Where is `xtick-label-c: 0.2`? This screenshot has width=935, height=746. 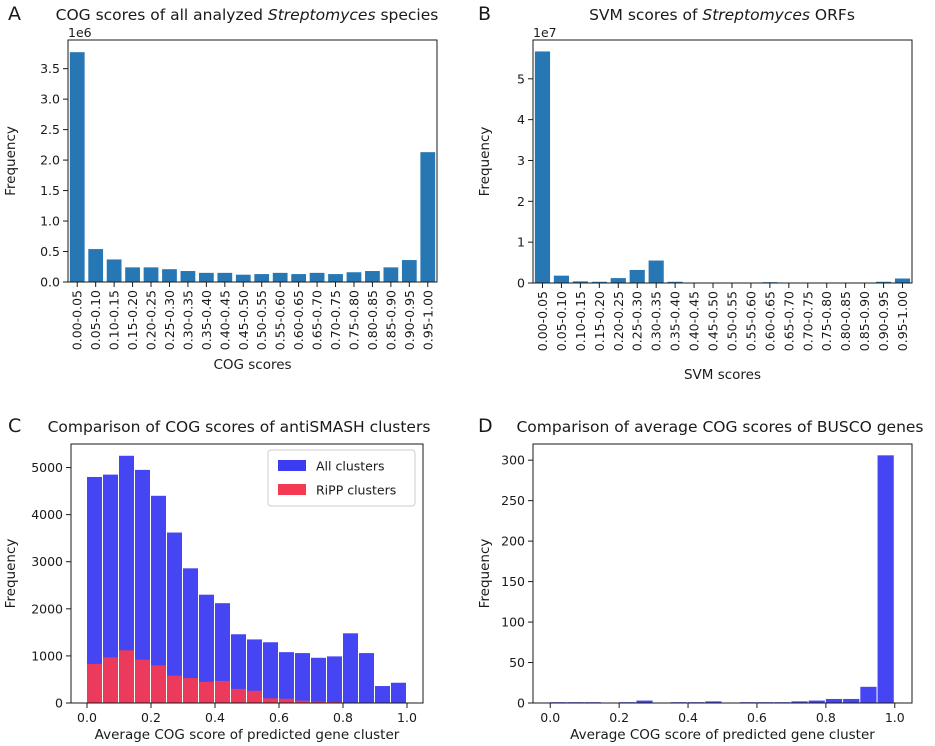
xtick-label-c: 0.2 is located at coordinates (151, 717).